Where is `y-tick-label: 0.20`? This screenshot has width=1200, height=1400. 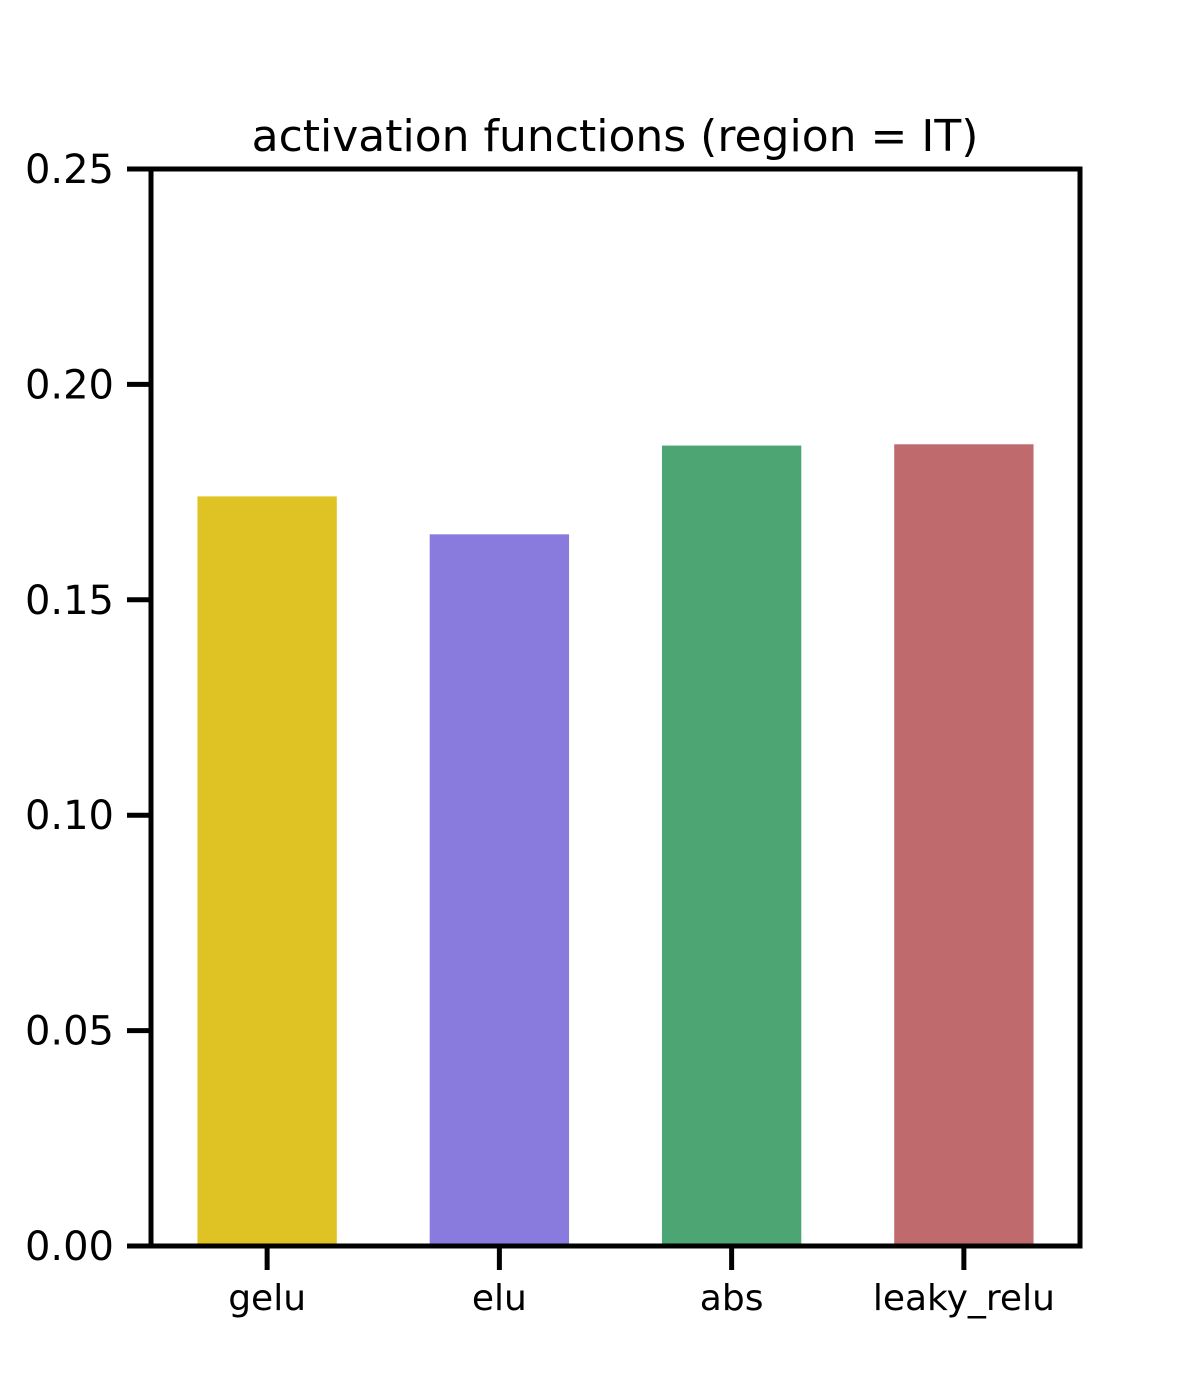
y-tick-label: 0.20 is located at coordinates (69, 385).